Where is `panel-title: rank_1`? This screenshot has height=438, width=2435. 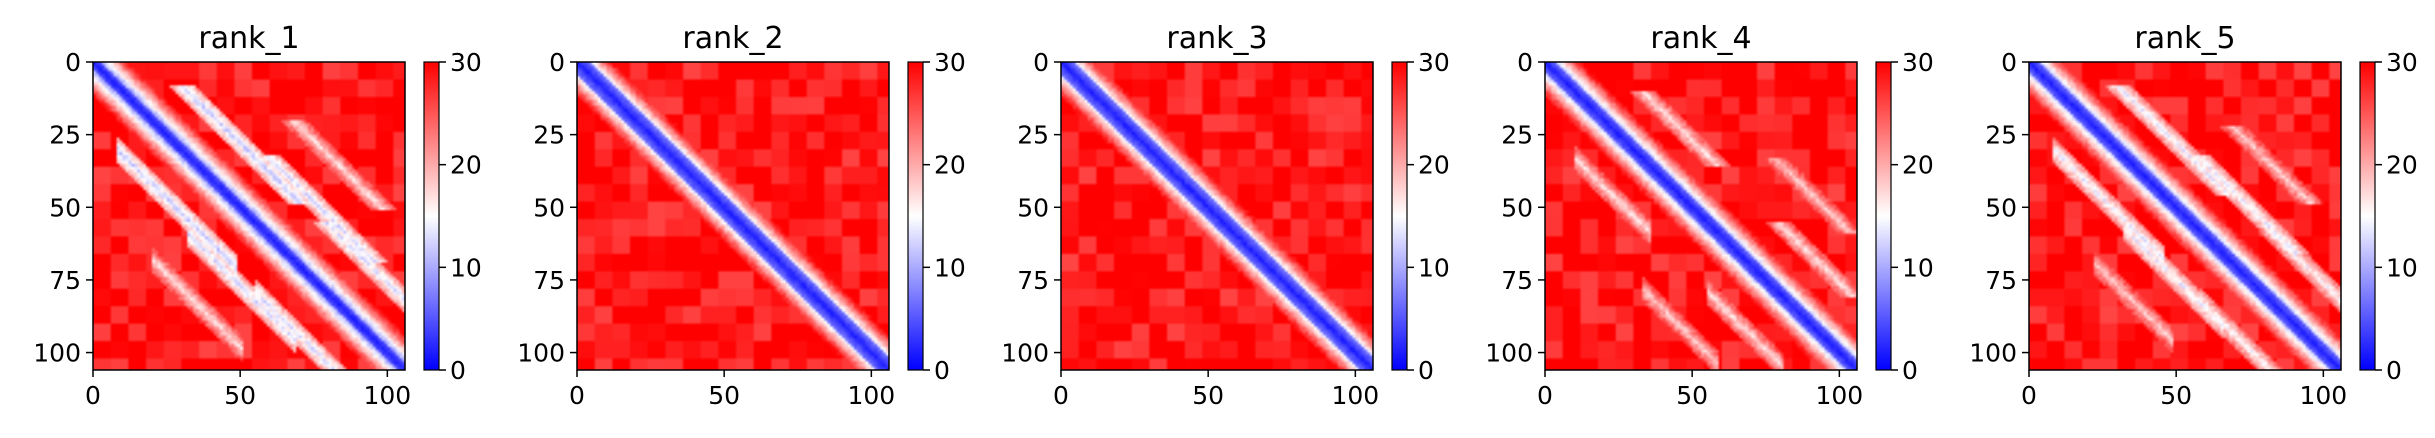
panel-title: rank_1 is located at coordinates (248, 38).